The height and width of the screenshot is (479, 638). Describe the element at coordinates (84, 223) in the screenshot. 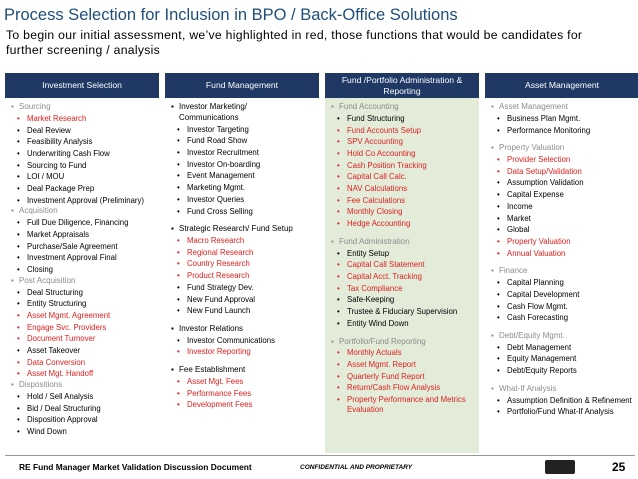

I see `list-item: Full Due Diligence, Financing` at that location.